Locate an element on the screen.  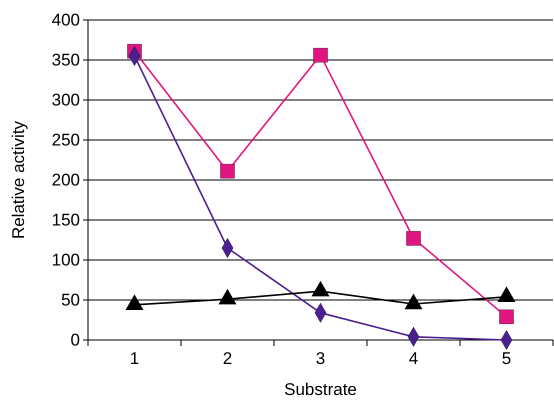
y-tick-label: 250 is located at coordinates (66, 140).